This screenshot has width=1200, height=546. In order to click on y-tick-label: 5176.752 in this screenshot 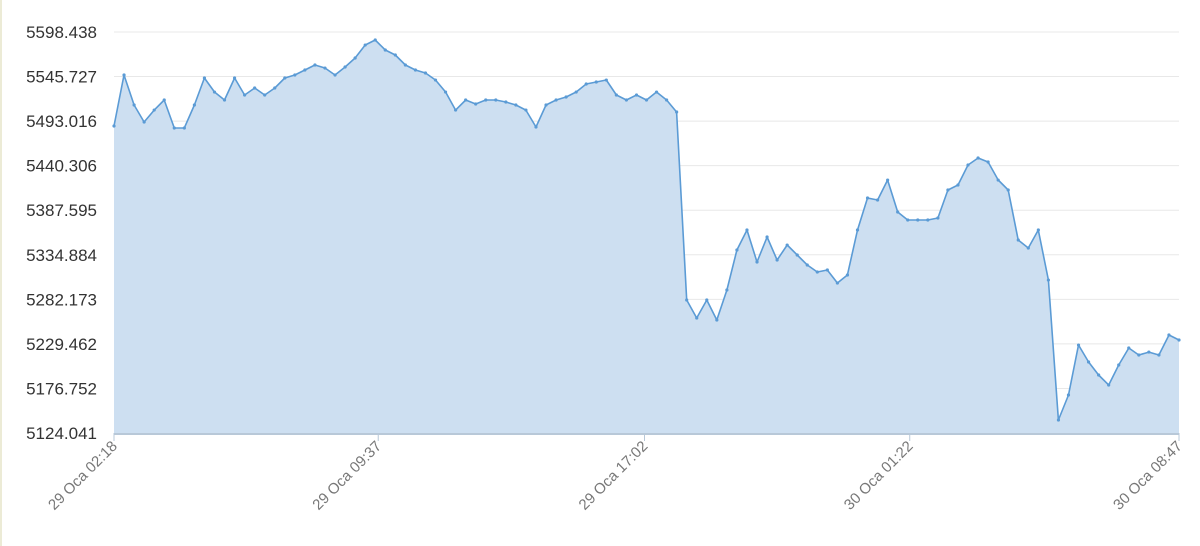, I will do `click(61, 388)`.